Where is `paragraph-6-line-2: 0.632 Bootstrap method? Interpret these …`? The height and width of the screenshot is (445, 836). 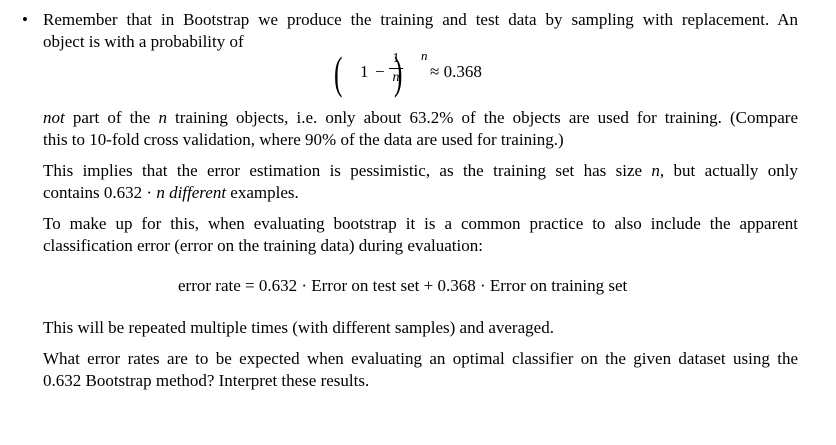 paragraph-6-line-2: 0.632 Bootstrap method? Interpret these … is located at coordinates (206, 380).